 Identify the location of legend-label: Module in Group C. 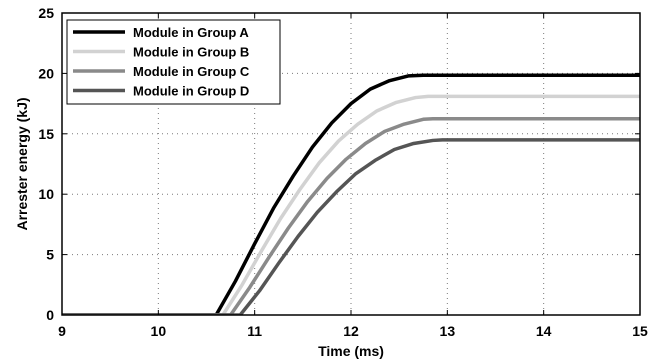
(191, 71).